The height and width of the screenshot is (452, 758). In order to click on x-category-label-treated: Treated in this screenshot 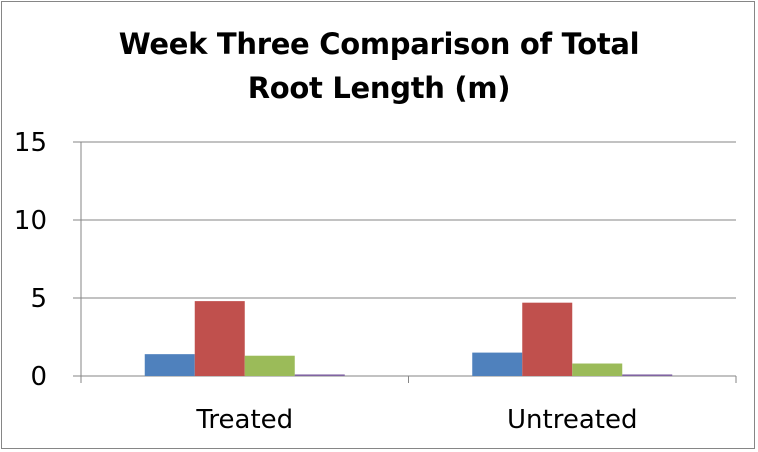, I will do `click(244, 420)`.